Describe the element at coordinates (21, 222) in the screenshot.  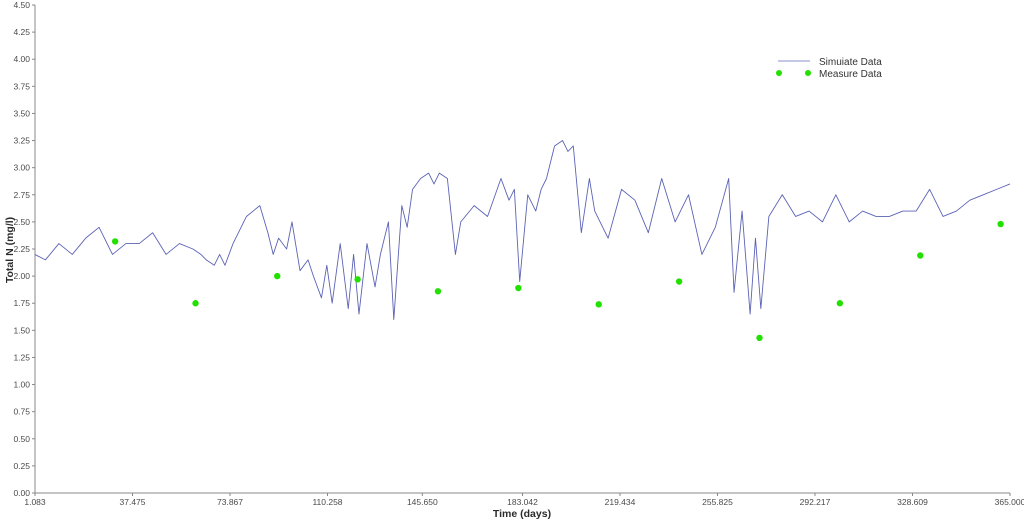
I see `y-tick-label: 2.50` at that location.